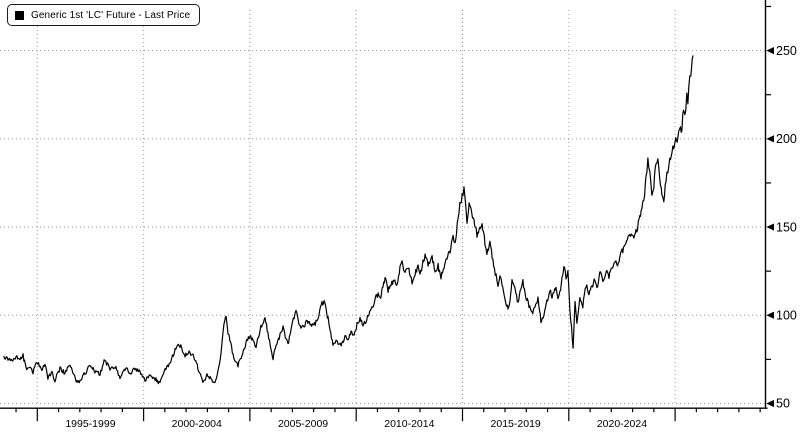 Image resolution: width=800 pixels, height=433 pixels. Describe the element at coordinates (111, 15) in the screenshot. I see `legend-label: Generic 1st 'LC' Future - Last Price` at that location.